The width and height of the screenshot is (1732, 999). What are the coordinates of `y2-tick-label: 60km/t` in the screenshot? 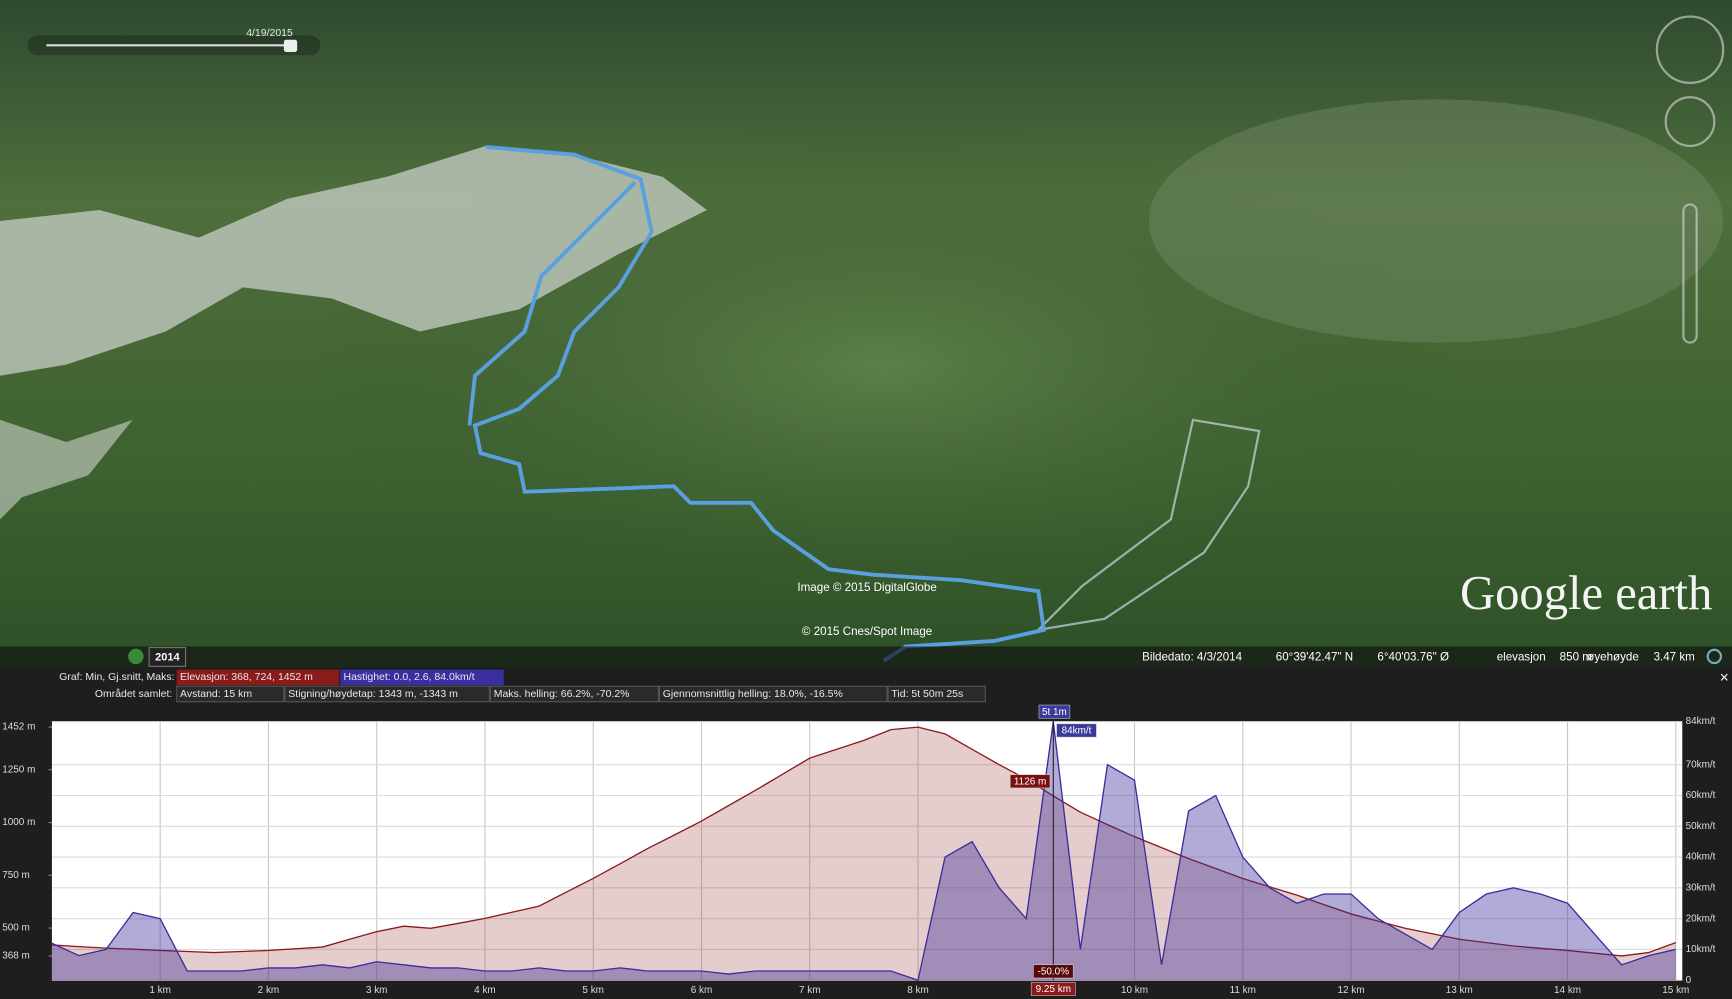 It's located at (1701, 795).